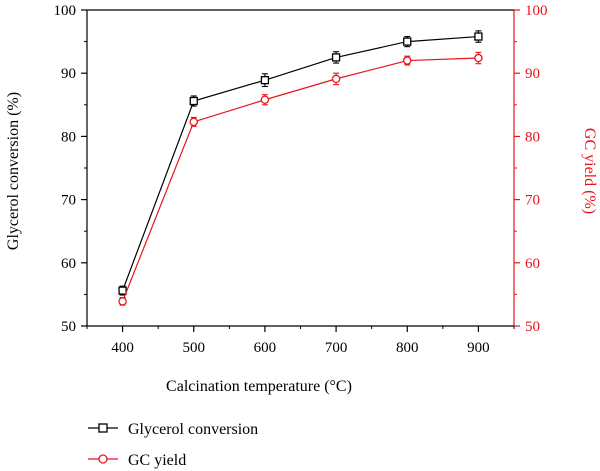  Describe the element at coordinates (407, 348) in the screenshot. I see `x-tick-label: 800` at that location.